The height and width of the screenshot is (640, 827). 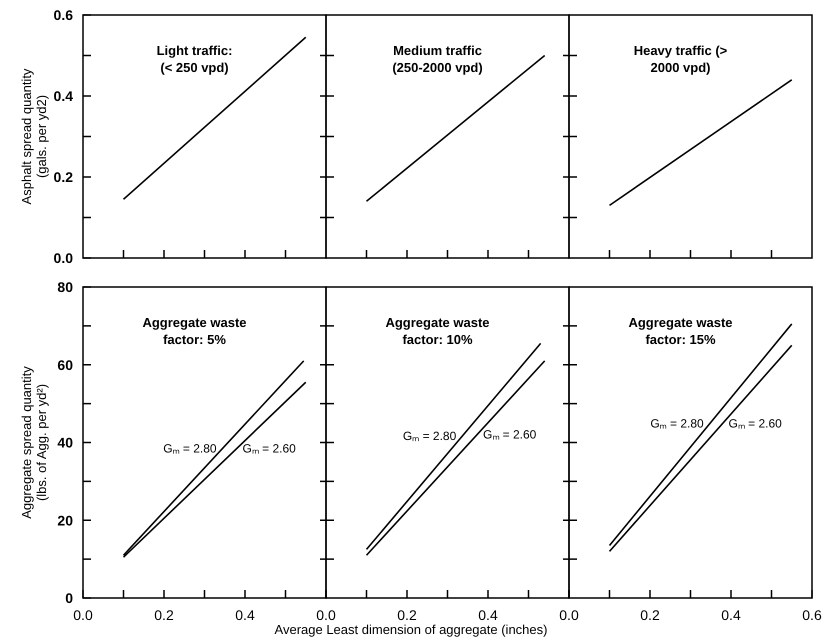 I want to click on y-tick-label: 0, so click(x=69, y=598).